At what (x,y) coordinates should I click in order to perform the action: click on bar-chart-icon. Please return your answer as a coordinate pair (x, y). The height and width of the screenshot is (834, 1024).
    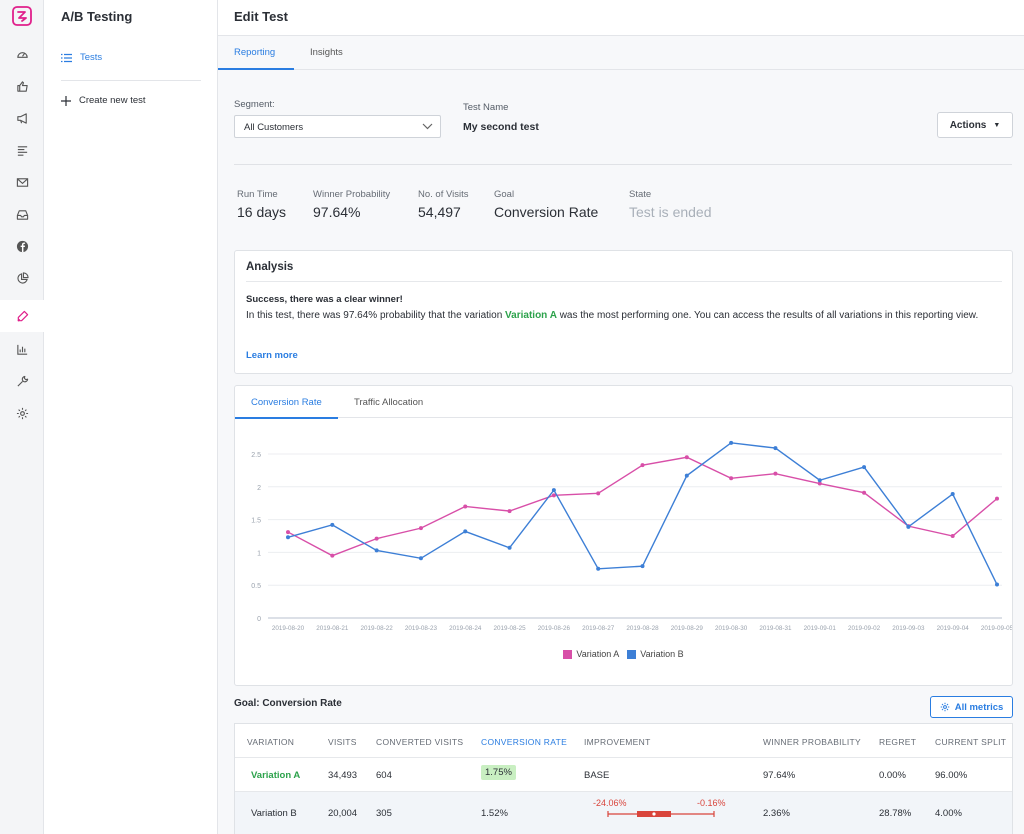
    Looking at the image, I should click on (22, 349).